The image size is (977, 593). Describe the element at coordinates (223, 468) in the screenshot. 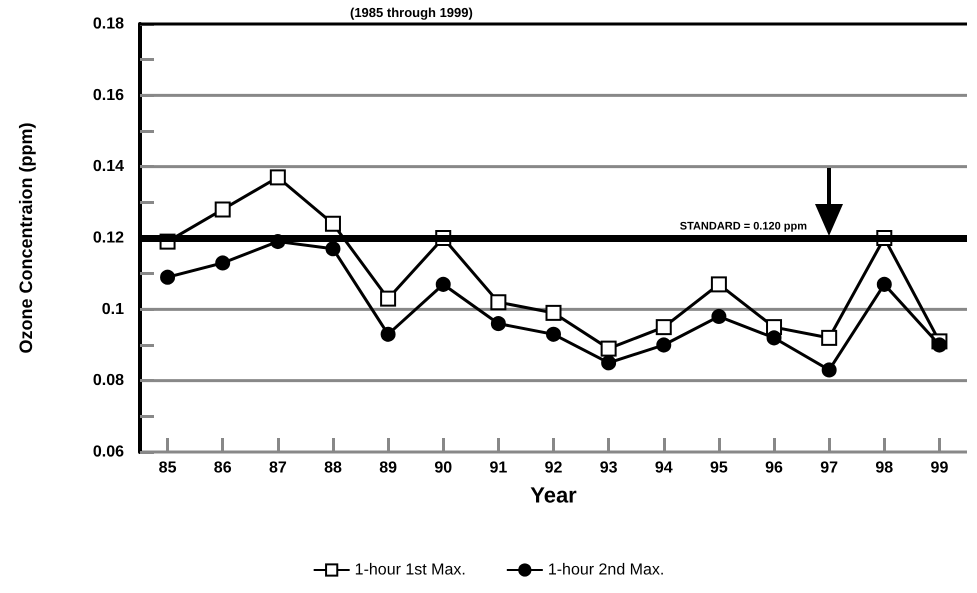

I see `x-tick-label: 86` at that location.